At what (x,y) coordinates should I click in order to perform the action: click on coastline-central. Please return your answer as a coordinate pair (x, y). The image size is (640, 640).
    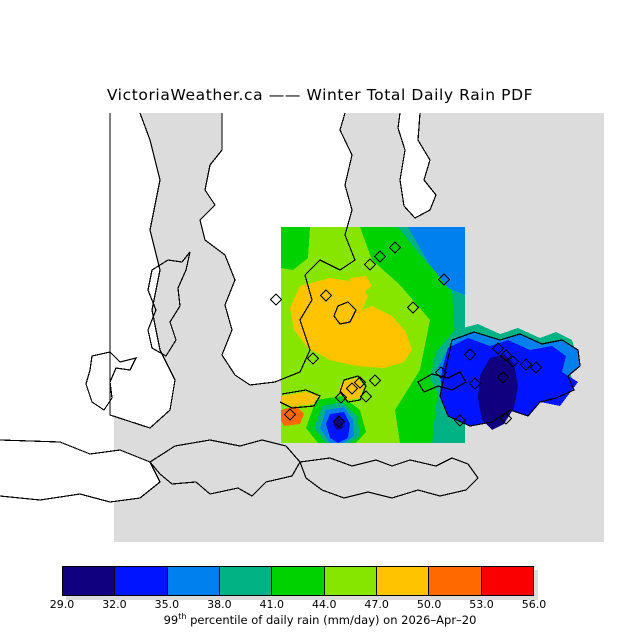
    Looking at the image, I should click on (277, 249).